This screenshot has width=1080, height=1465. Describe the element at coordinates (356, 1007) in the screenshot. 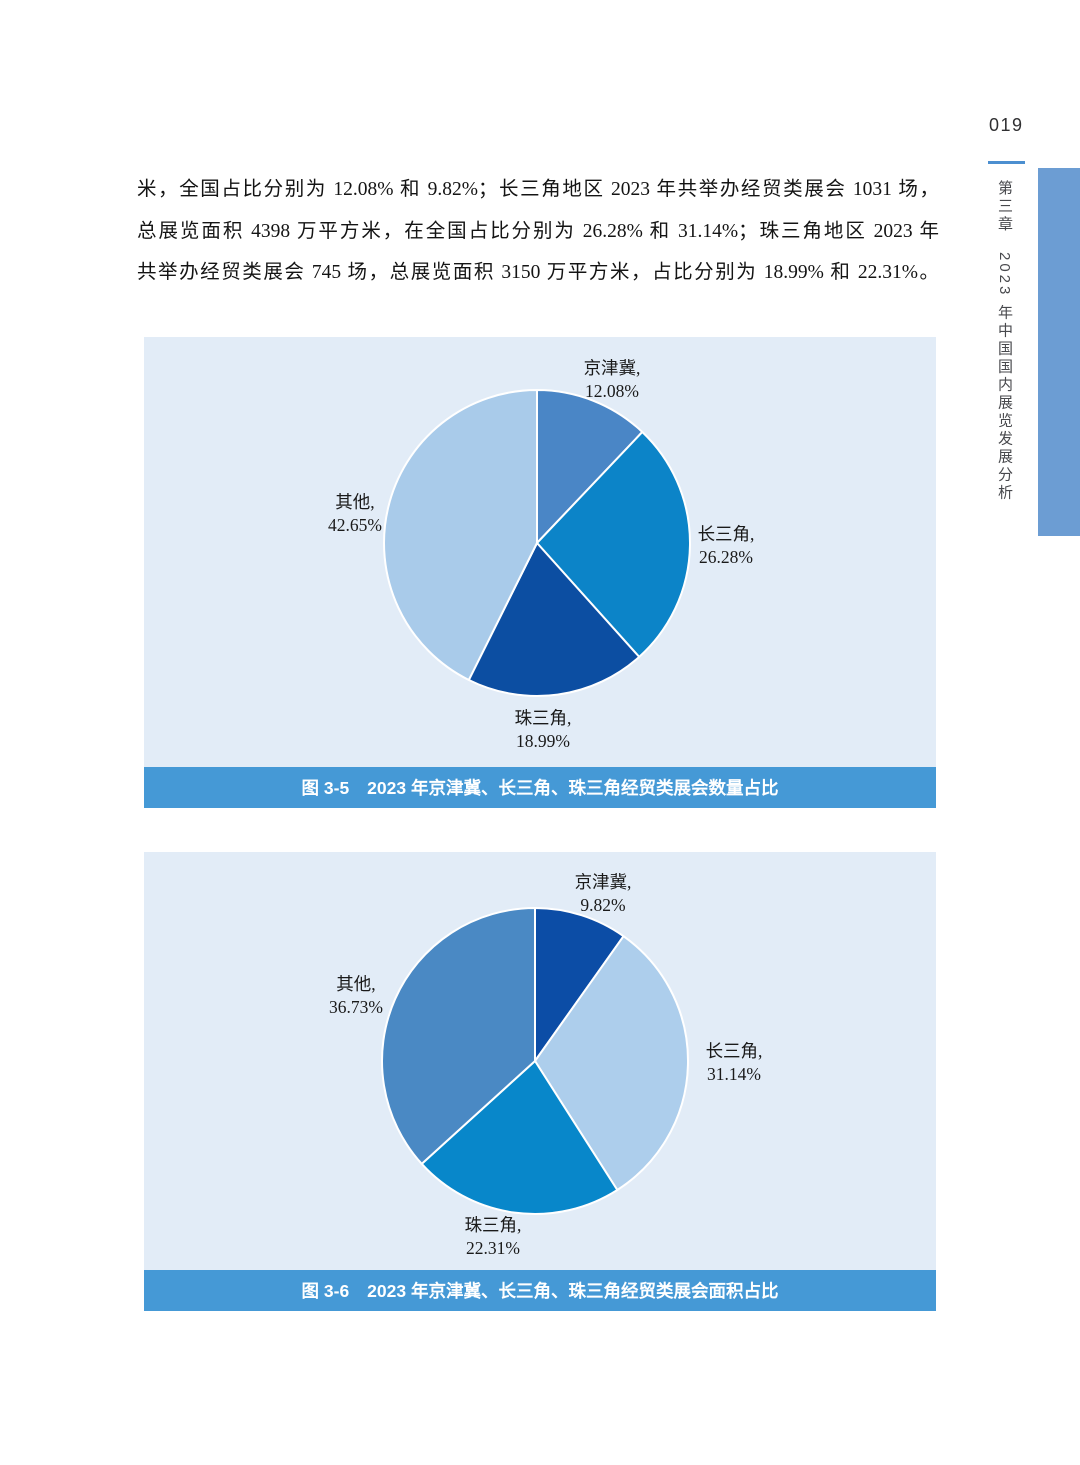

I see `pie-label-value: 36.73%` at that location.